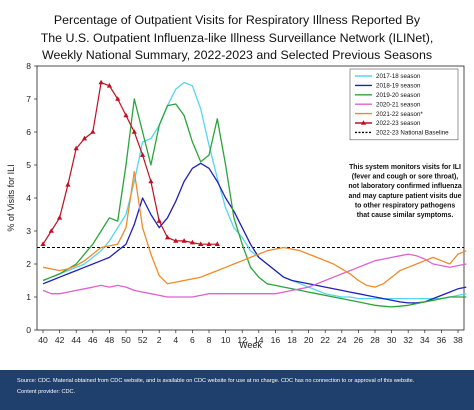 The image size is (474, 410). Describe the element at coordinates (28, 231) in the screenshot. I see `y-tick-label: 3` at that location.